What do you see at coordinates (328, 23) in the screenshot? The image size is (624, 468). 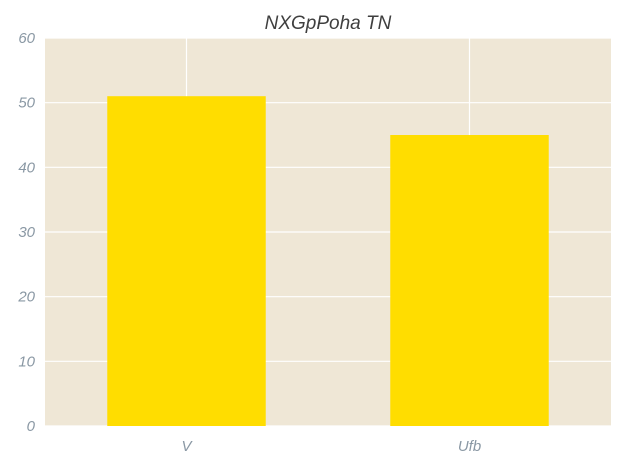 I see `chart-title: NXGpPoha TN` at bounding box center [328, 23].